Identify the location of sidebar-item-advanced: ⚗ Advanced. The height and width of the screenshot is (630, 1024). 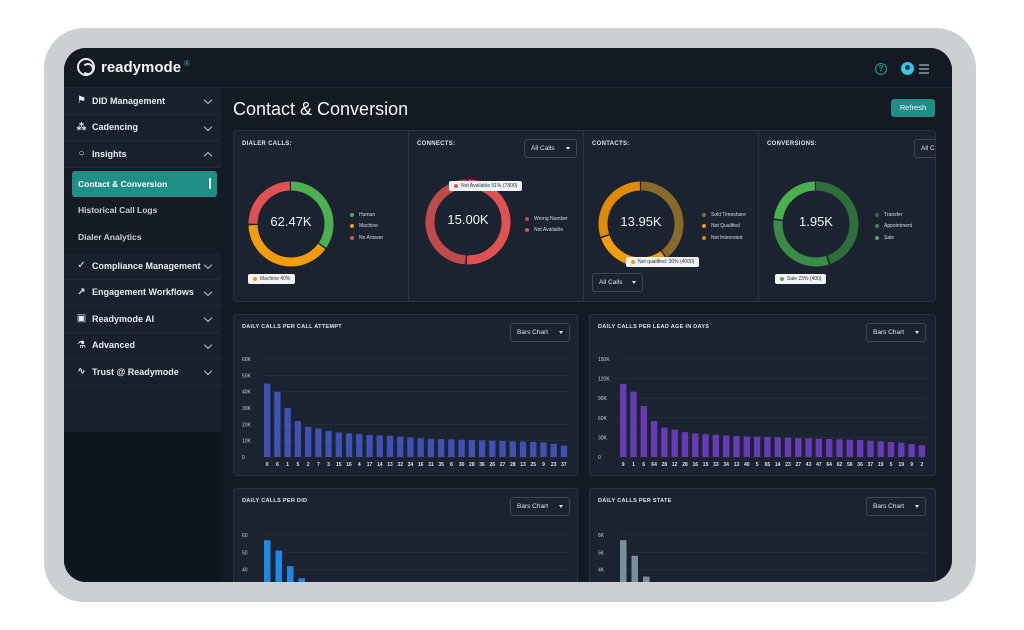
(142, 346).